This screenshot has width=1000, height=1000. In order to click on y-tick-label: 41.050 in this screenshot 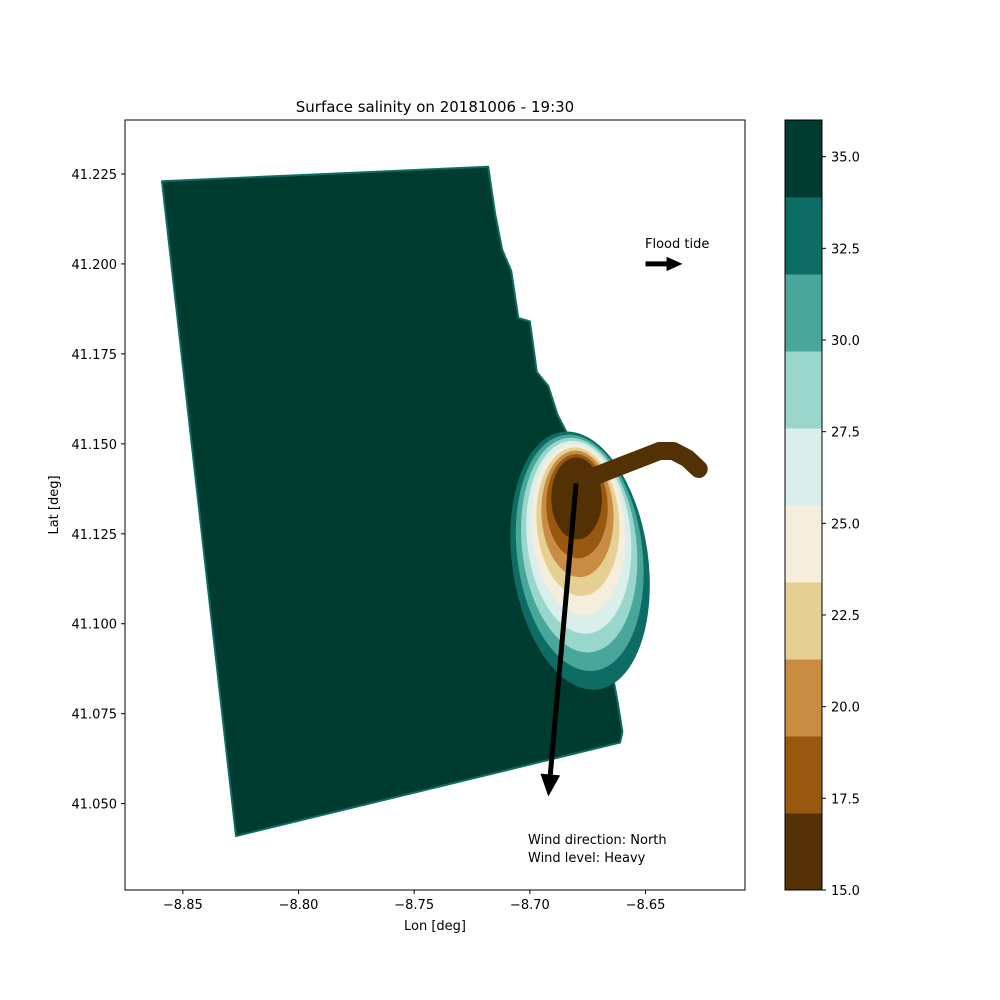, I will do `click(95, 805)`.